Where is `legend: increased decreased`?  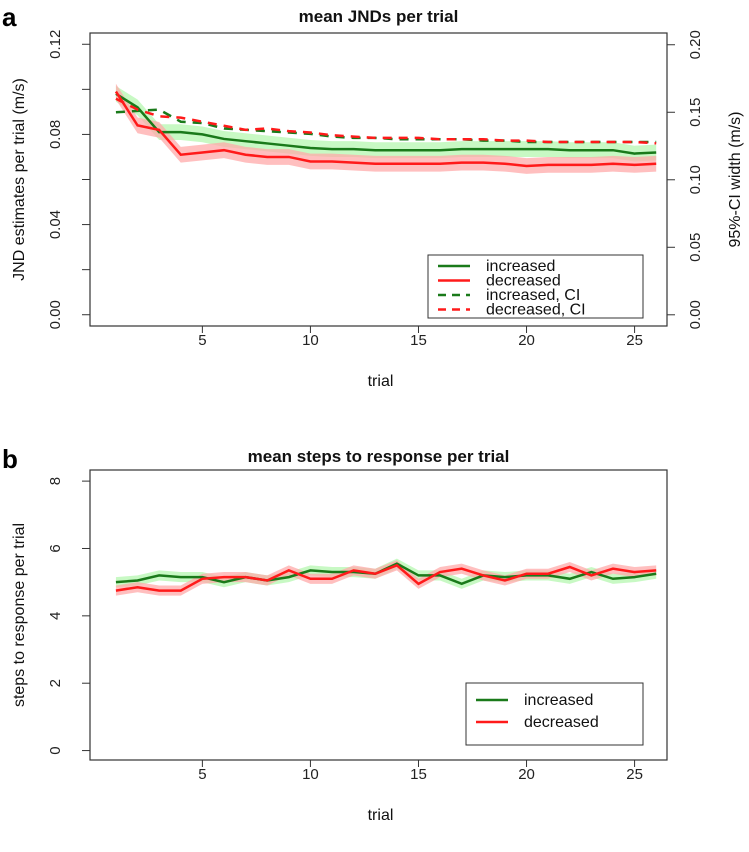
legend: increased decreased is located at coordinates (554, 714).